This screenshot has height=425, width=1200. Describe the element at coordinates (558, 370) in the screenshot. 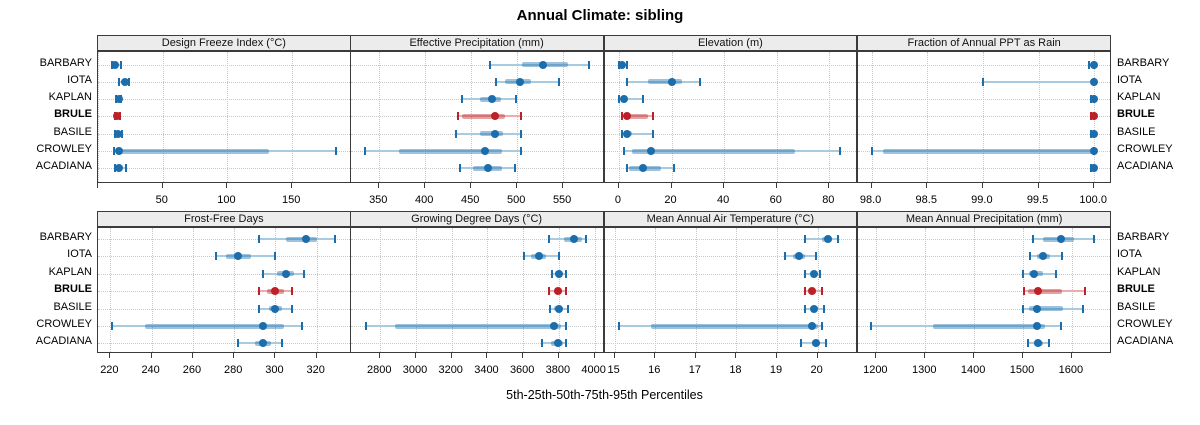

I see `x-tick-label: 3800` at that location.